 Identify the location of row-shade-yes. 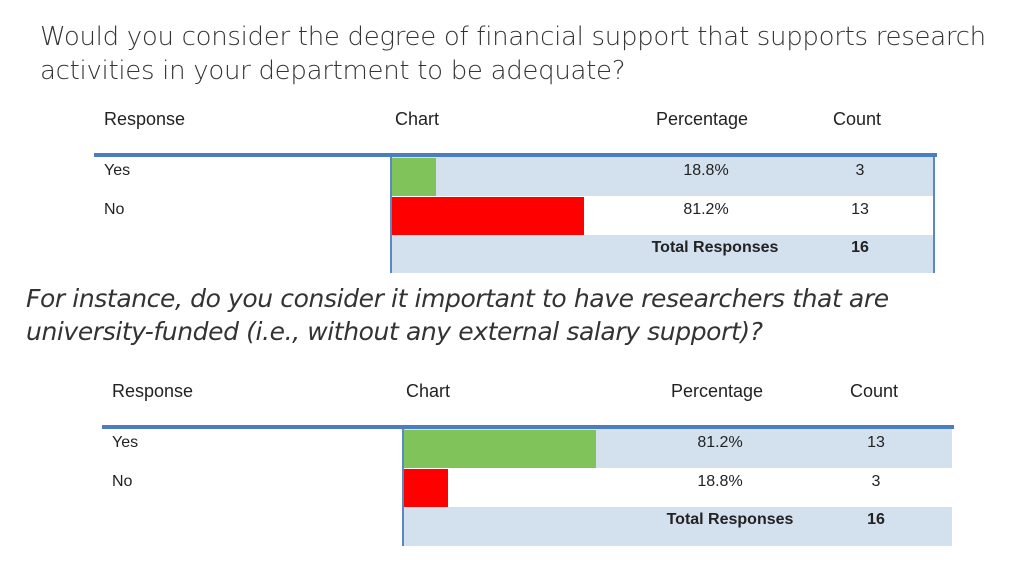
(663, 176).